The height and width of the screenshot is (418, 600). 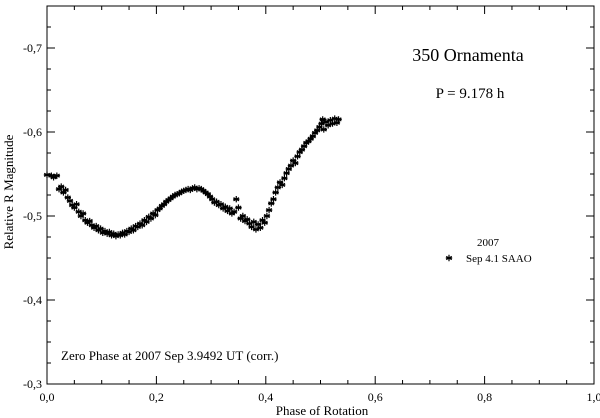 What do you see at coordinates (488, 243) in the screenshot?
I see `legend-title: 2007` at bounding box center [488, 243].